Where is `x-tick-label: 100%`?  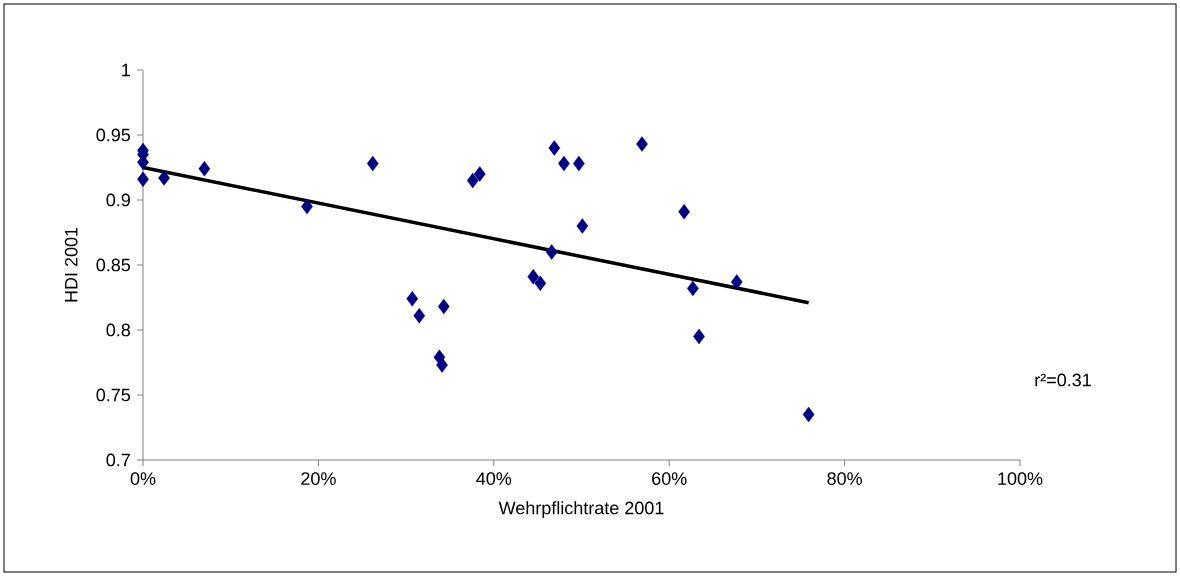
x-tick-label: 100% is located at coordinates (1020, 478).